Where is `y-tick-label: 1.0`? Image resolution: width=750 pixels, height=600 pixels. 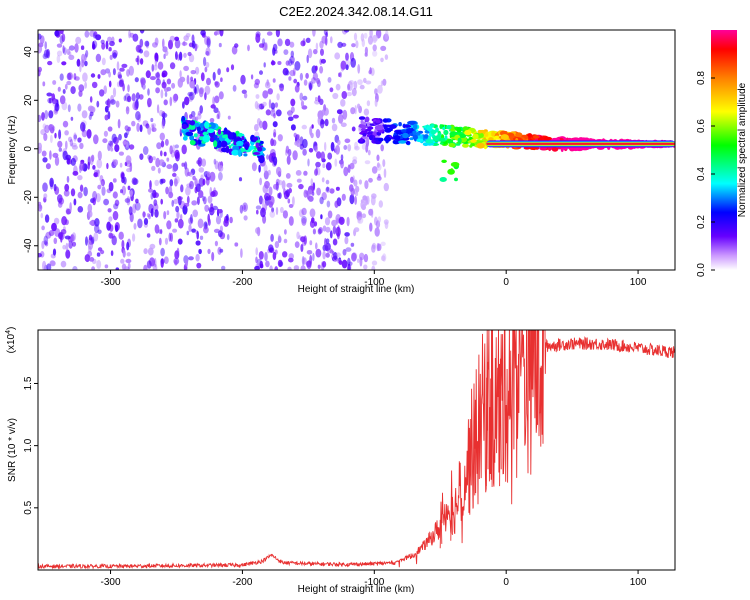
y-tick-label: 1.0 is located at coordinates (28, 445).